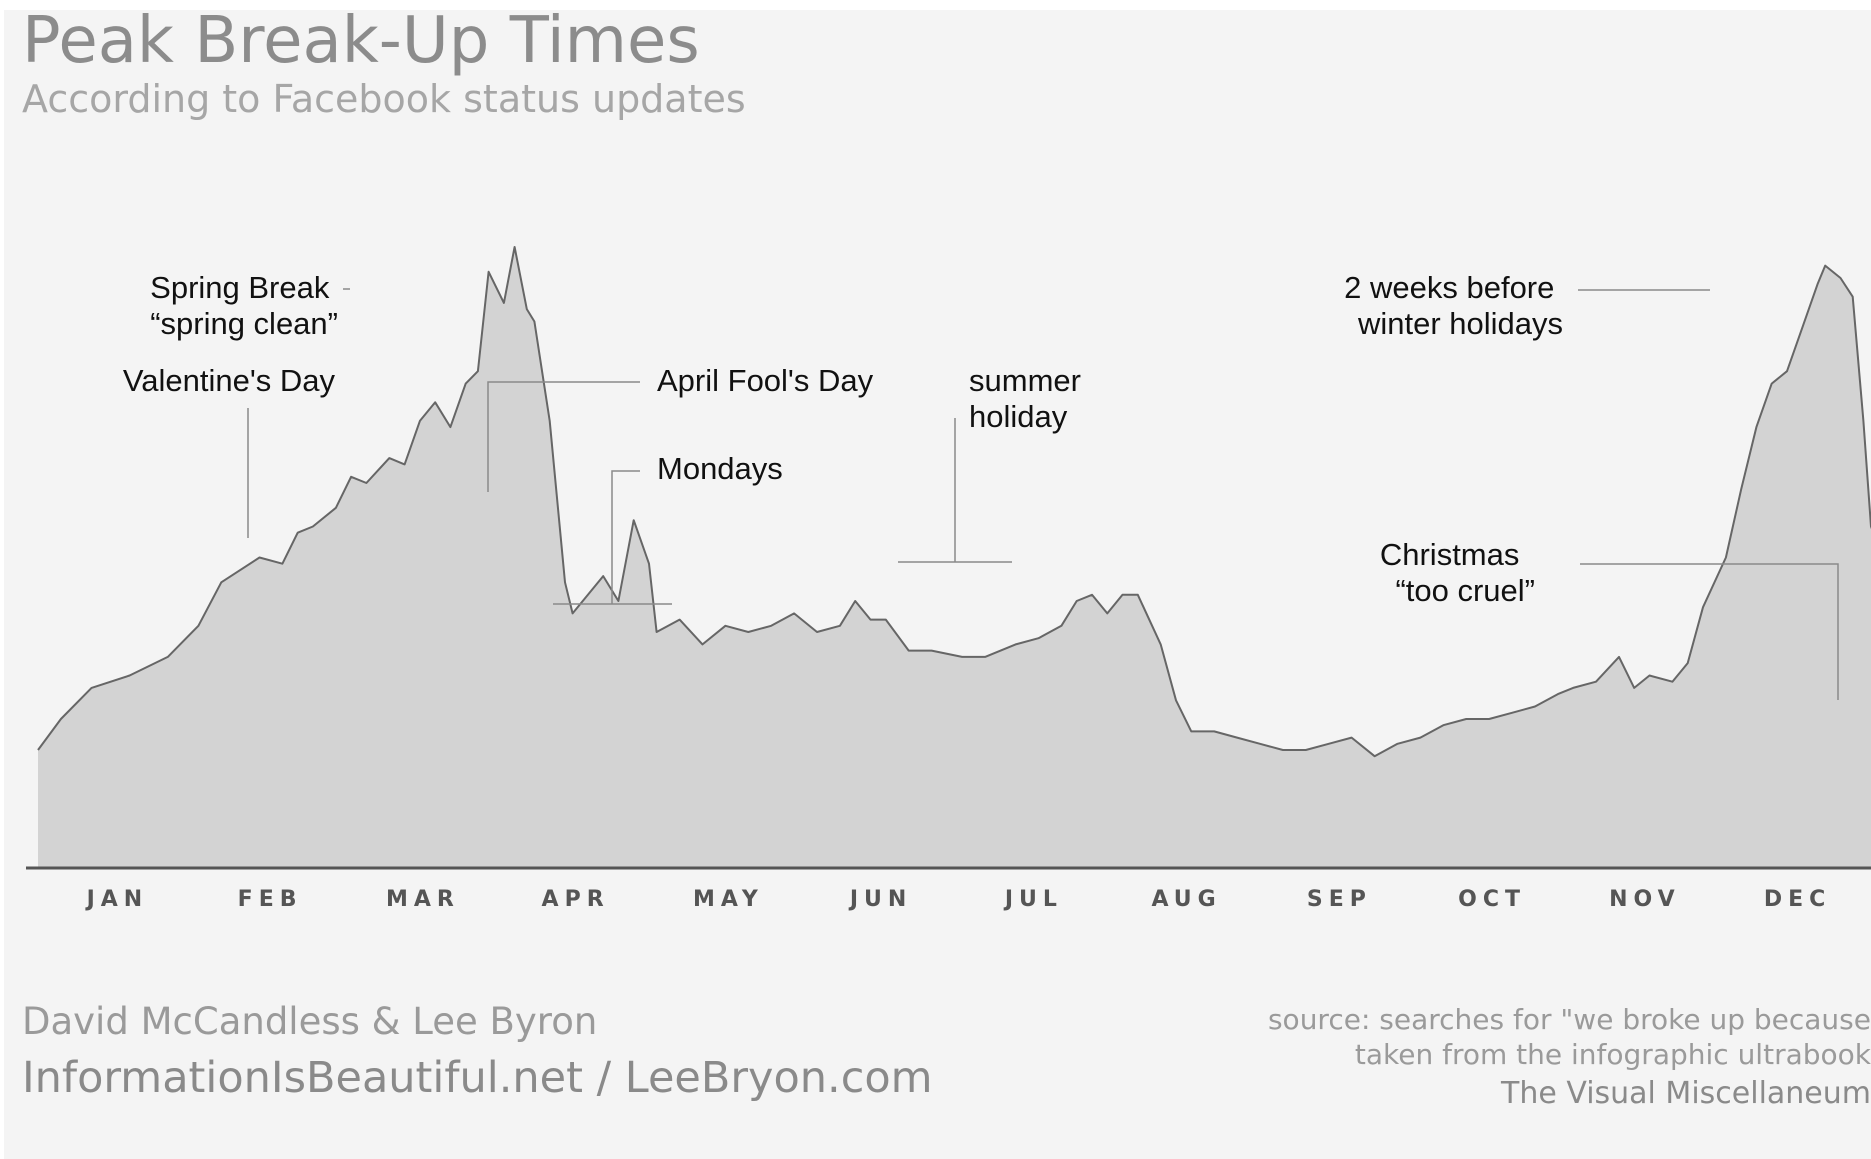  What do you see at coordinates (563, 436) in the screenshot?
I see `leader-april-fools-day` at bounding box center [563, 436].